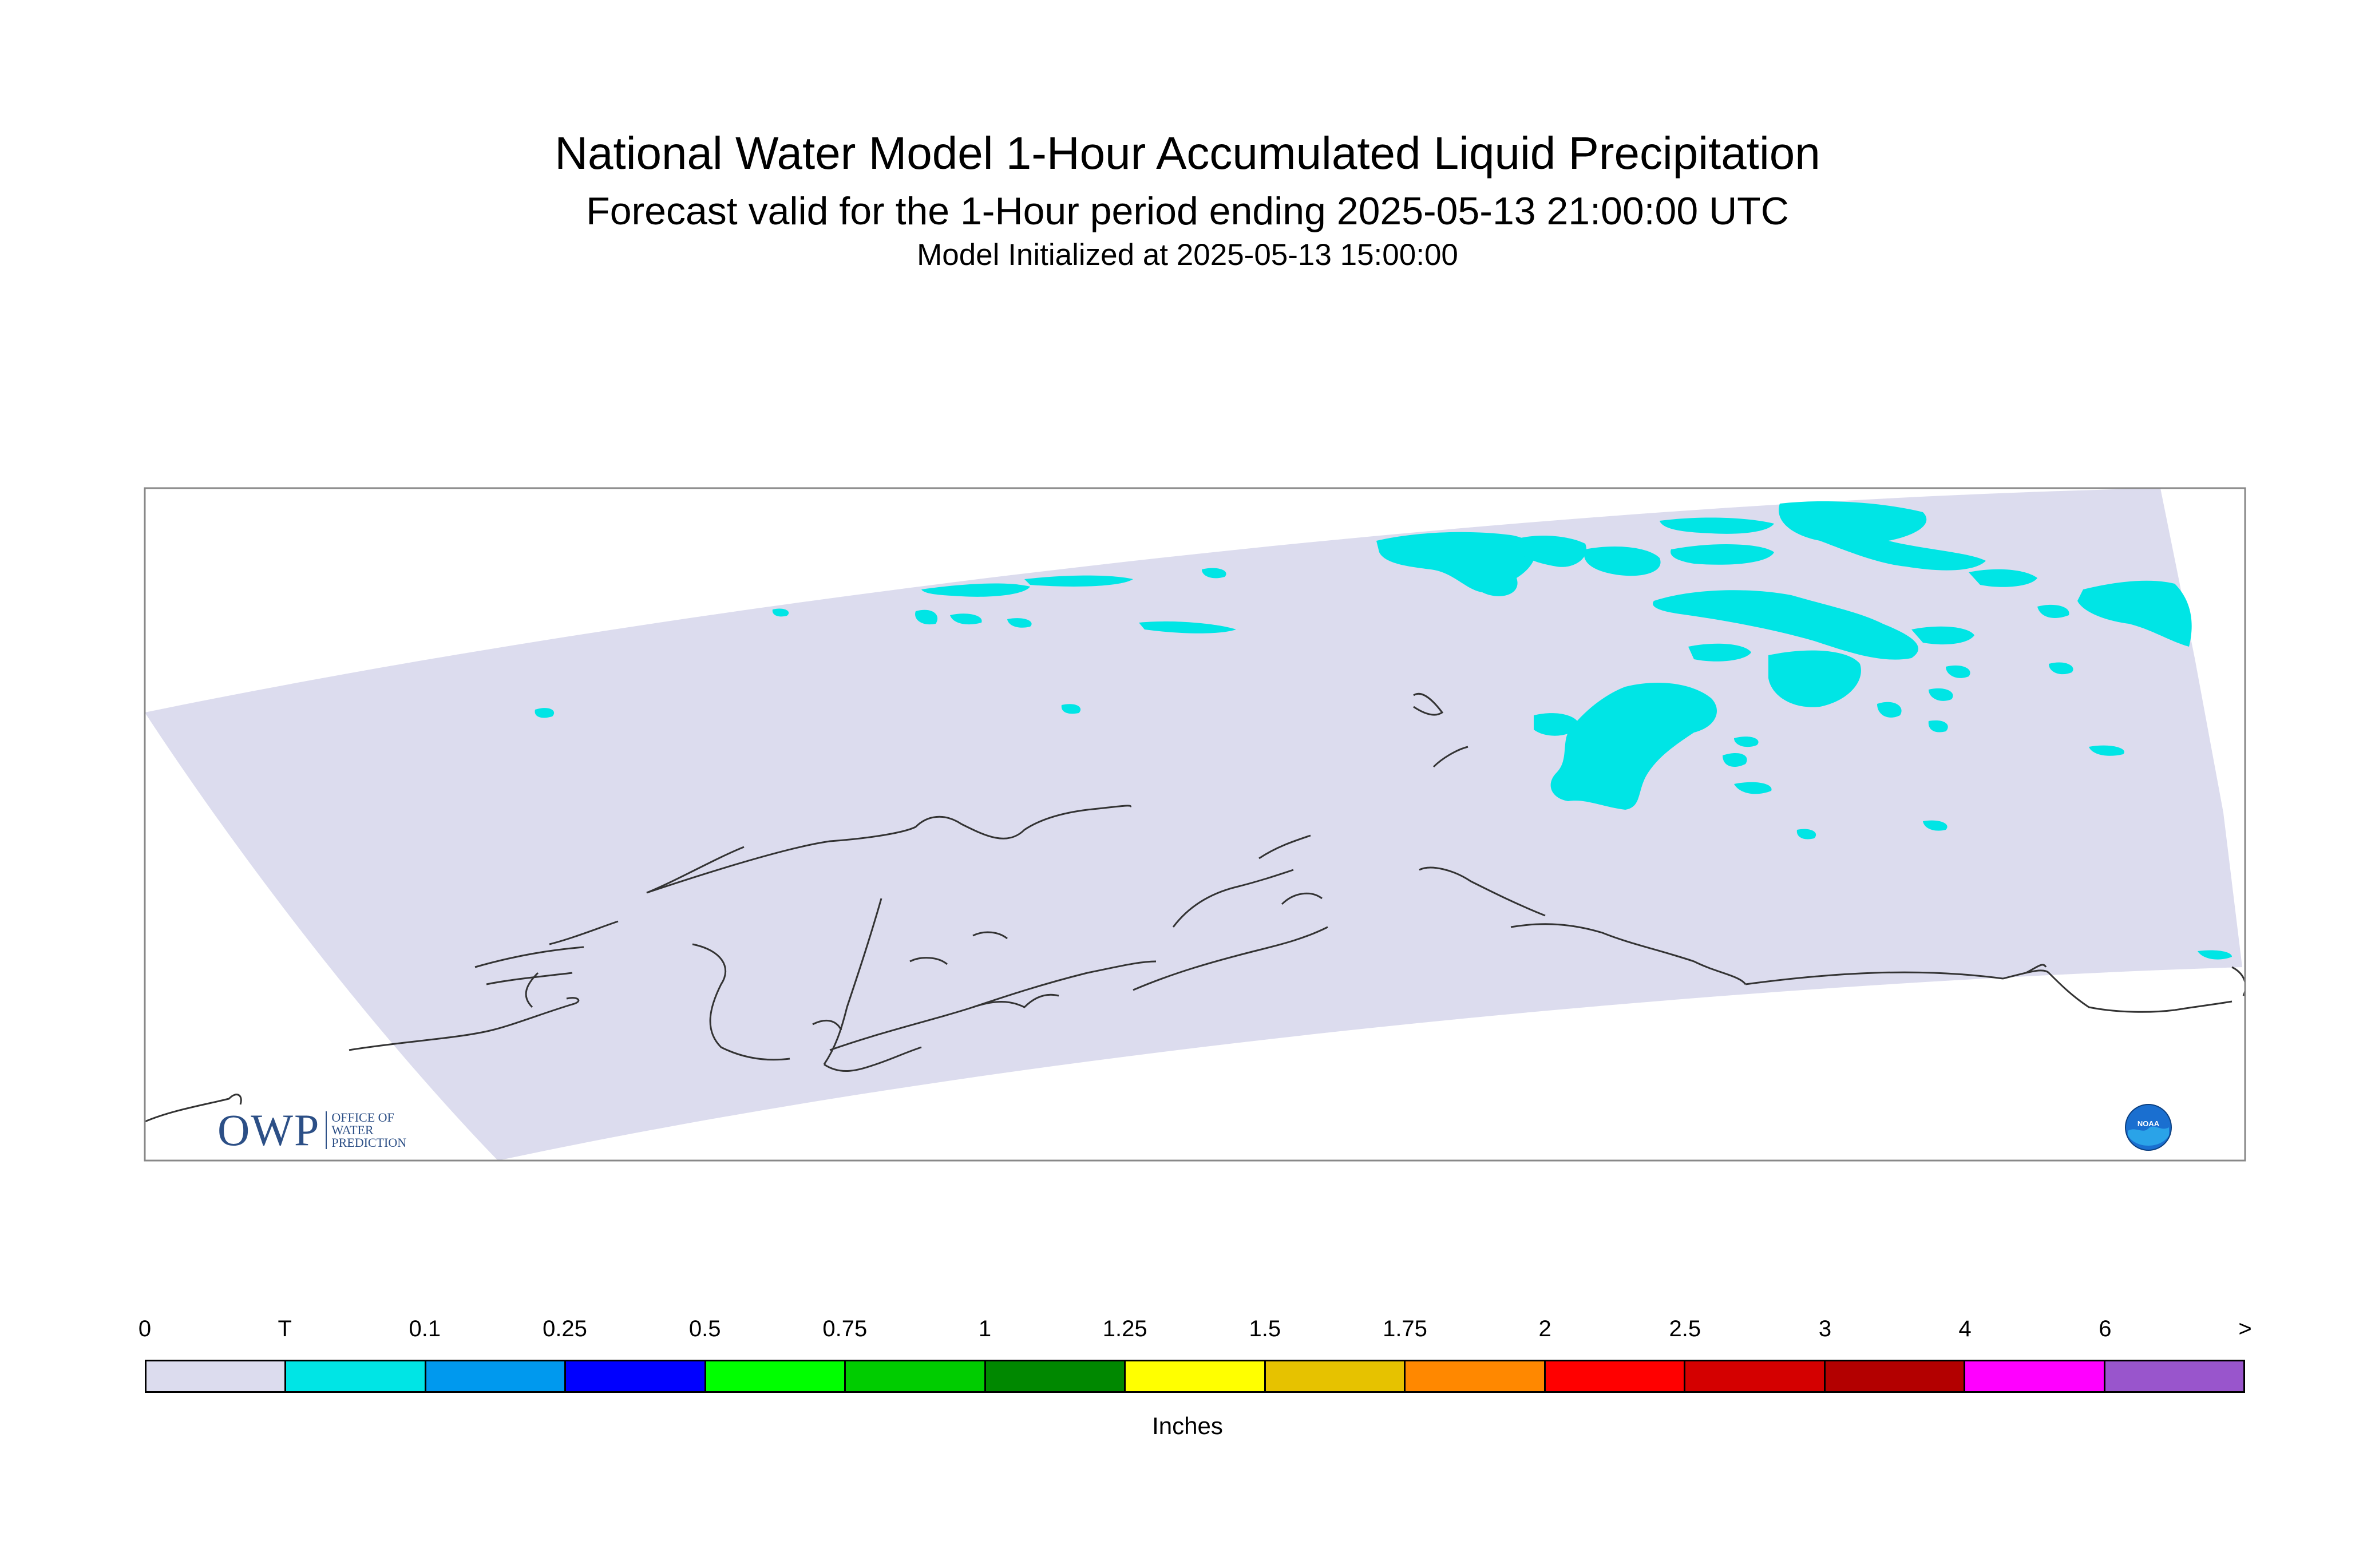 Image resolution: width=2375 pixels, height=1568 pixels. I want to click on noaa-label: NOAA, so click(2149, 1123).